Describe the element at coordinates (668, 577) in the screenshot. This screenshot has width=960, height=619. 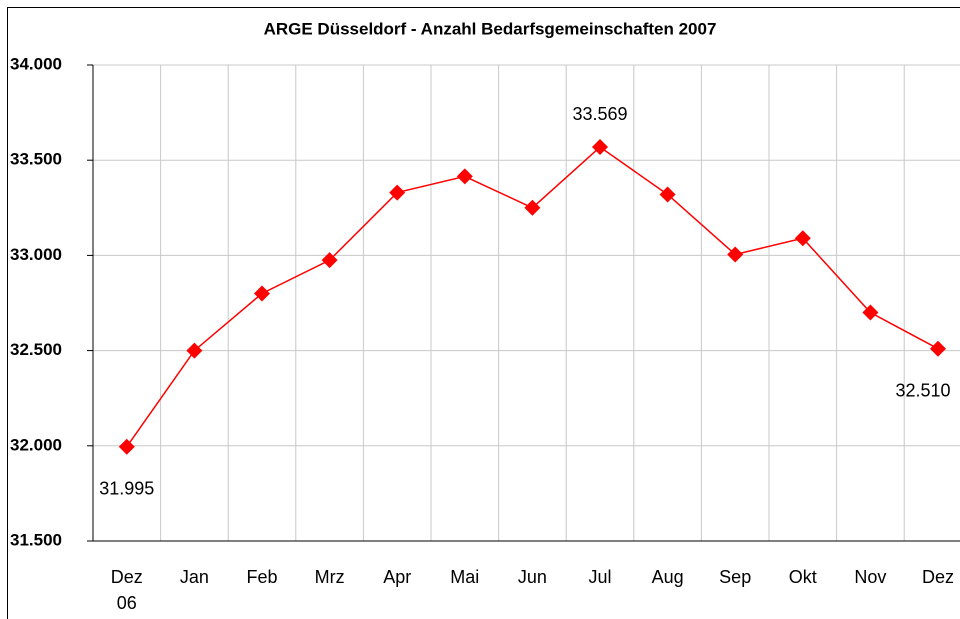
I see `x-tick-label: Aug` at that location.